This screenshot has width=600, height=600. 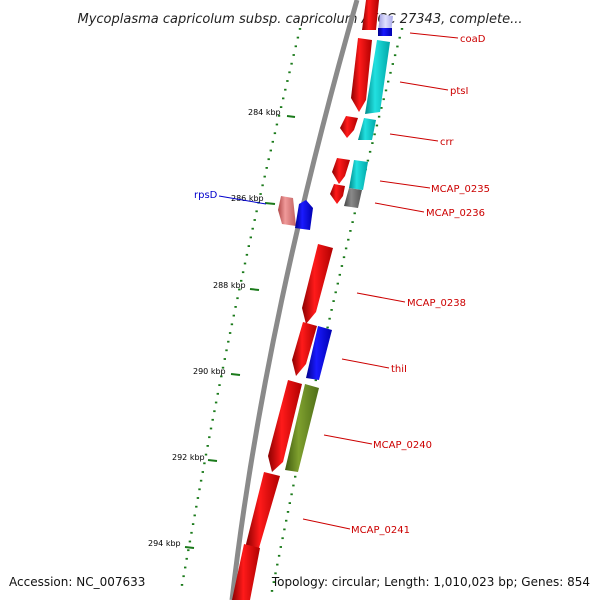 What do you see at coordinates (341, 171) in the screenshot?
I see `gene-mcap0235-forward` at bounding box center [341, 171].